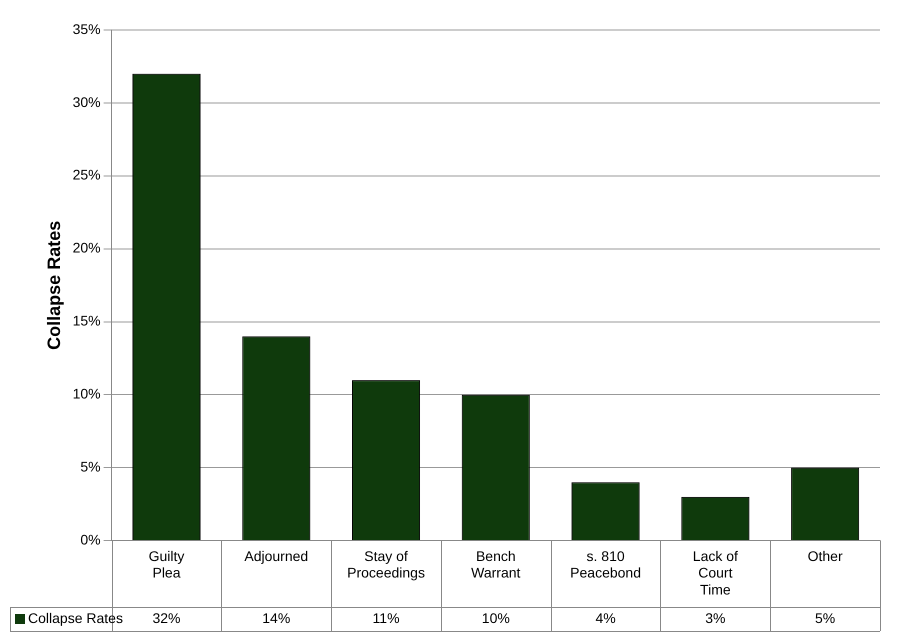 This screenshot has width=910, height=635. What do you see at coordinates (496, 618) in the screenshot?
I see `data-label: 10%` at bounding box center [496, 618].